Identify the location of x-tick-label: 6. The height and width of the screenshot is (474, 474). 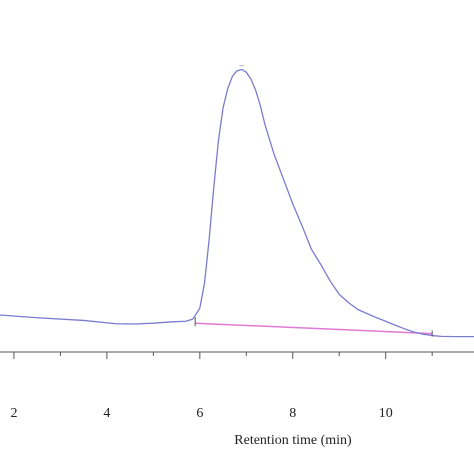
(199, 413).